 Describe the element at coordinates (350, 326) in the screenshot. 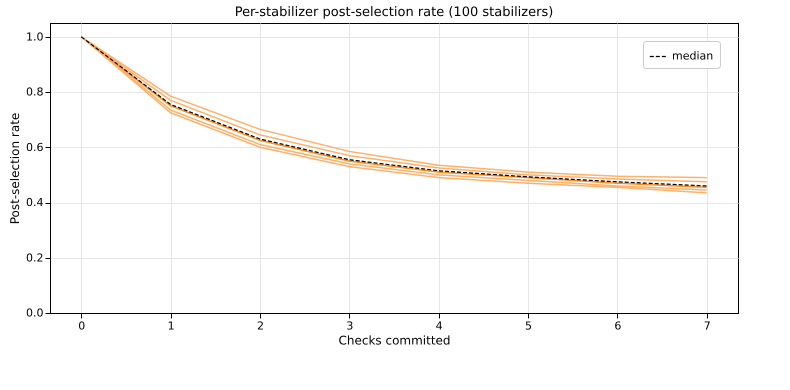

I see `x-tick-label: 3` at that location.